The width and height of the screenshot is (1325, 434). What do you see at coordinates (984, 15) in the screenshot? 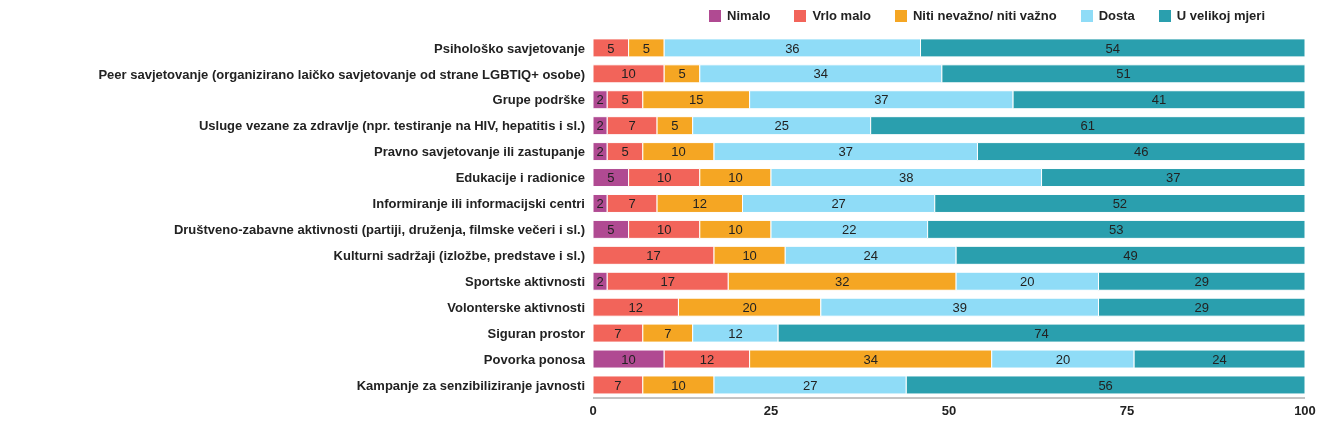
I see `legend-label: Niti nevažno/ niti važno` at bounding box center [984, 15].